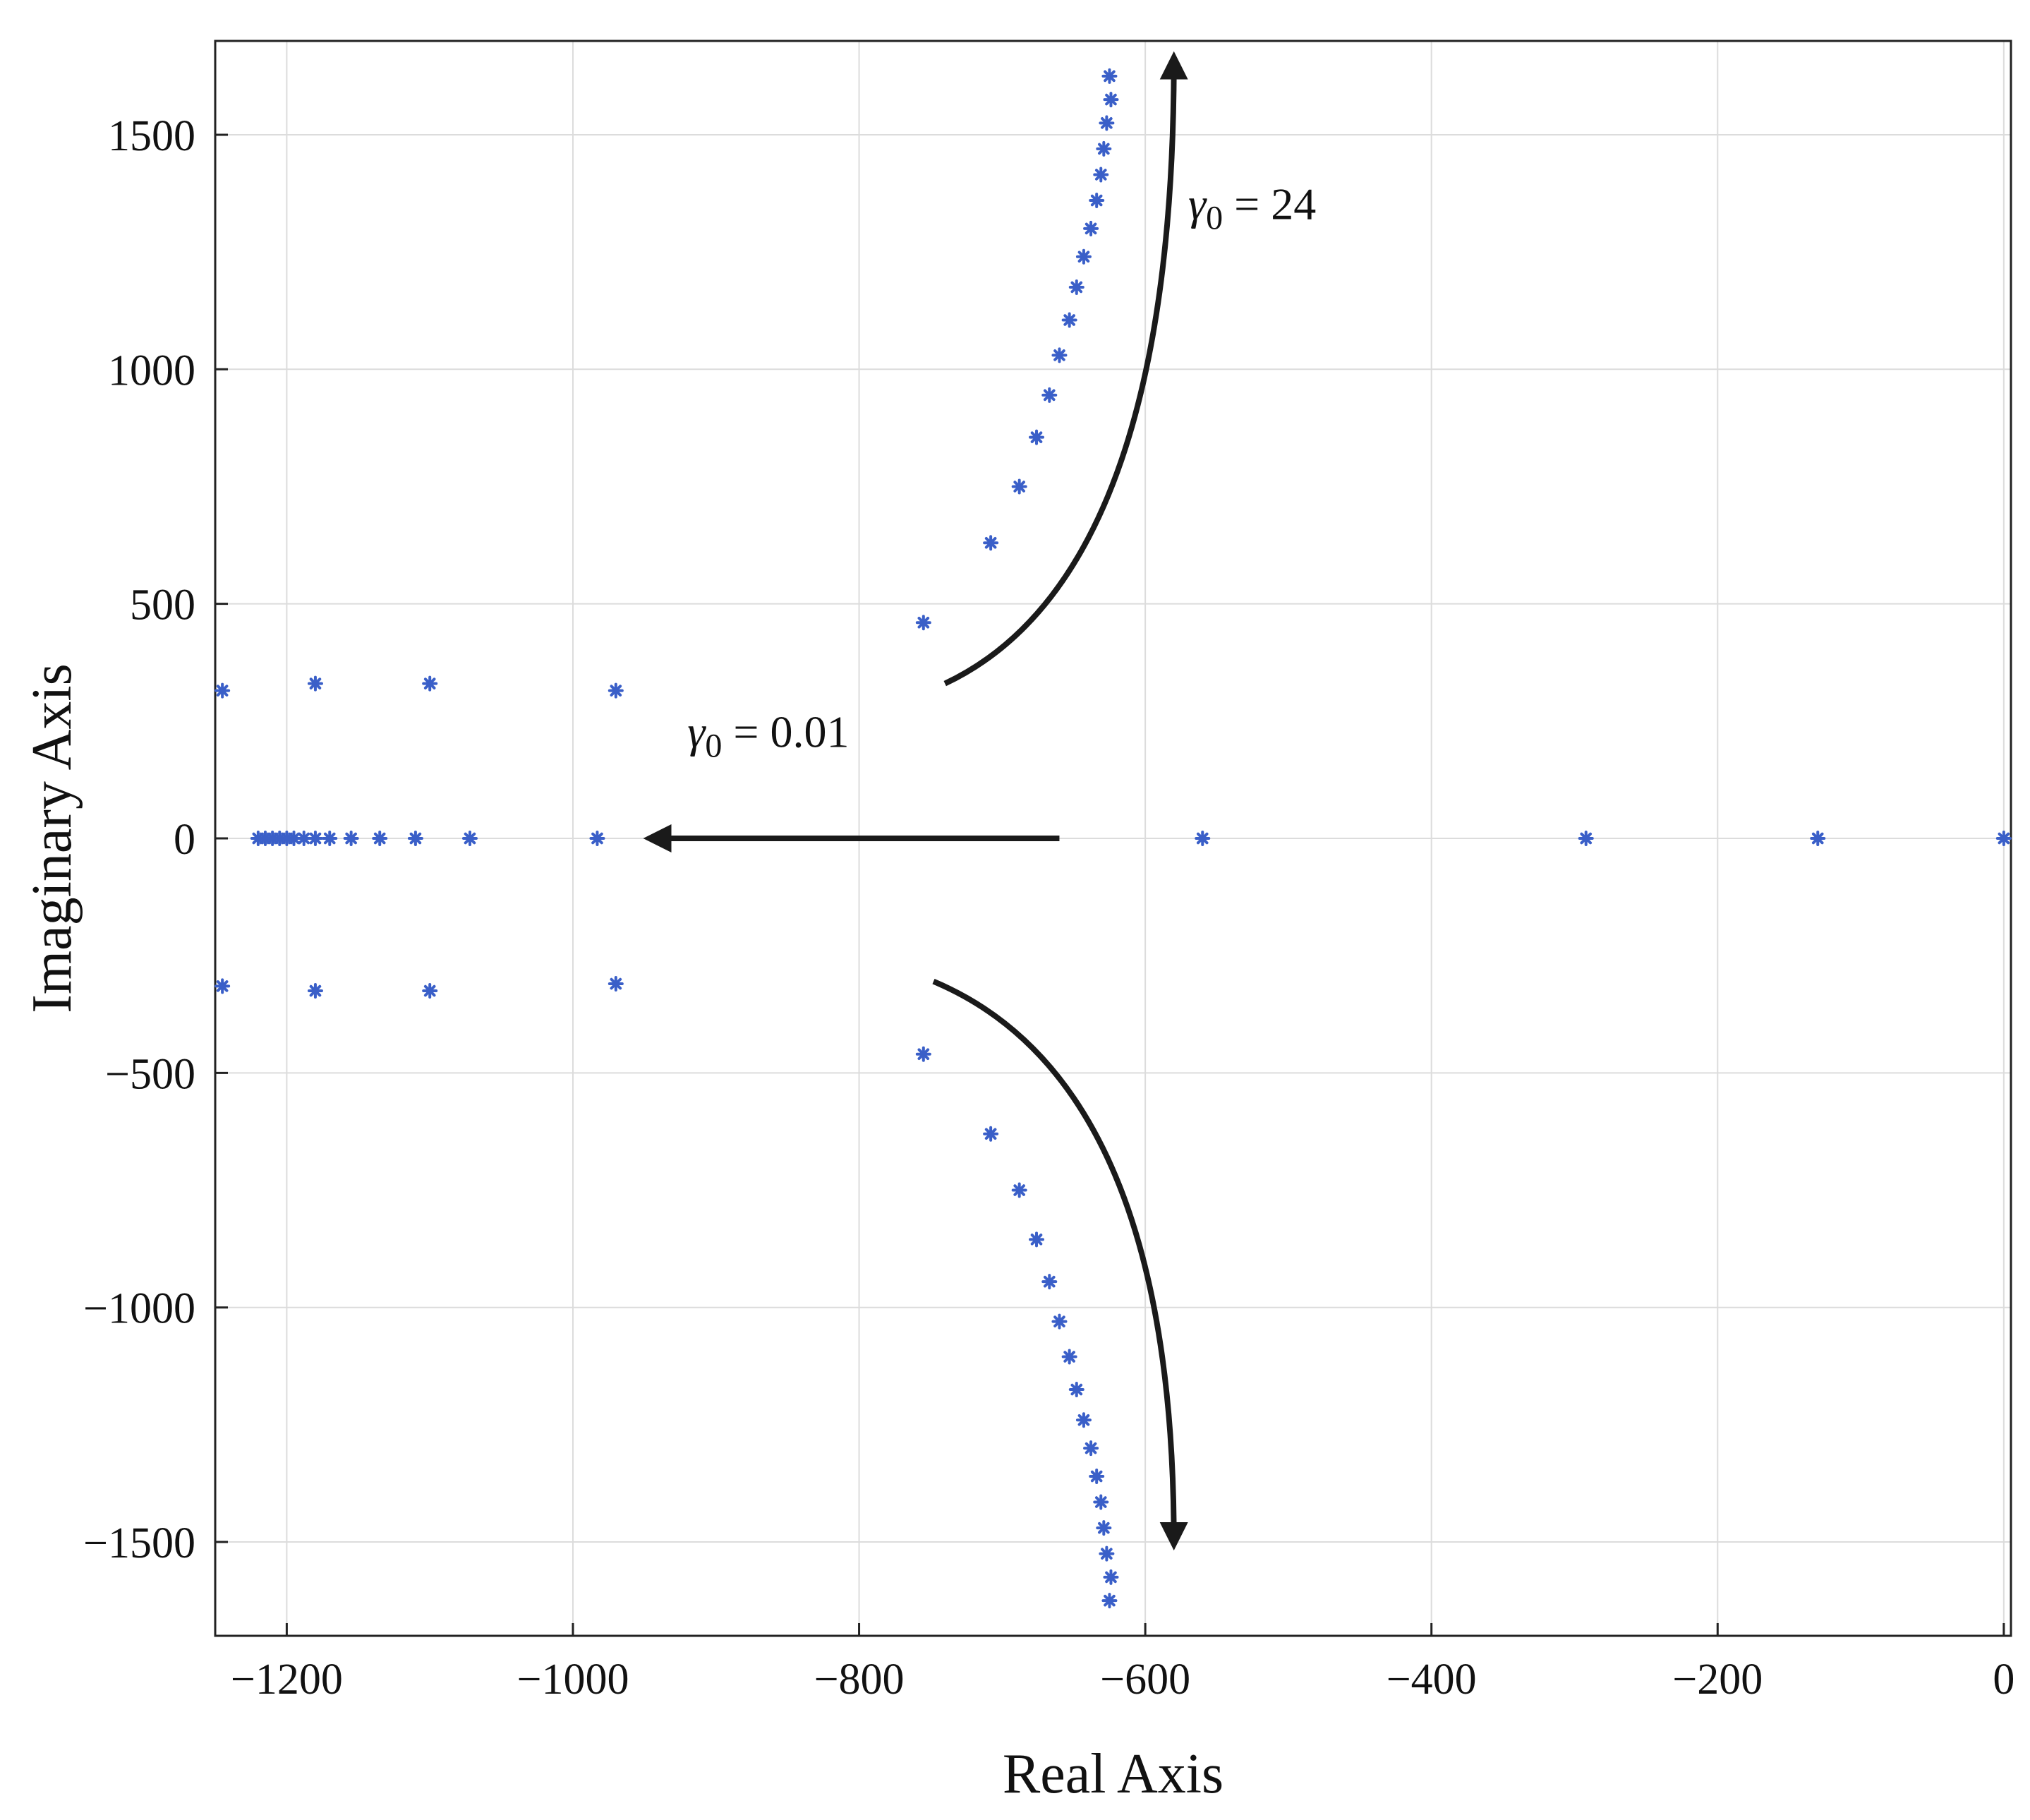 Image resolution: width=2030 pixels, height=1820 pixels. What do you see at coordinates (697, 731) in the screenshot?
I see `annotation-gamma-001-symbol: γ` at bounding box center [697, 731].